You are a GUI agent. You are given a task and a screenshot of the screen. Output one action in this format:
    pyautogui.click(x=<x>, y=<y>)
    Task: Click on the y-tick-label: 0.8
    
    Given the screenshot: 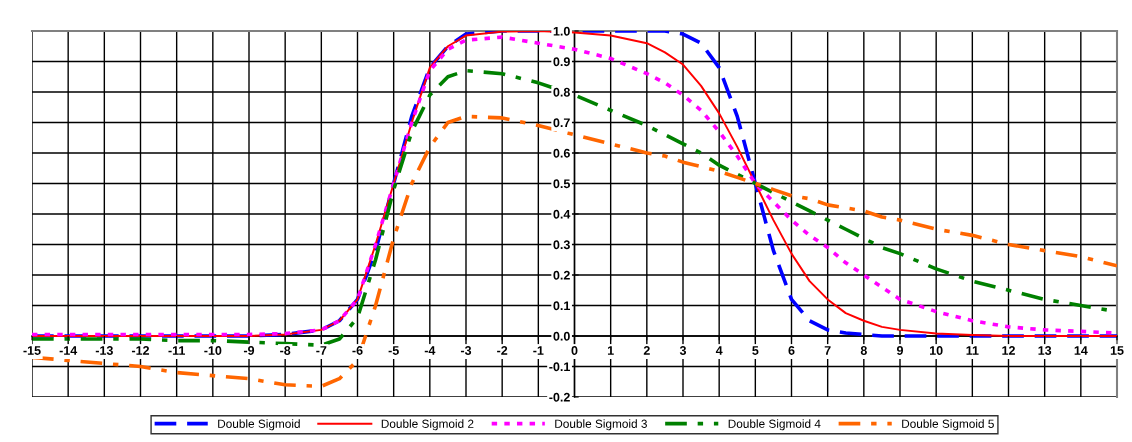 What is the action you would take?
    pyautogui.click(x=561, y=92)
    